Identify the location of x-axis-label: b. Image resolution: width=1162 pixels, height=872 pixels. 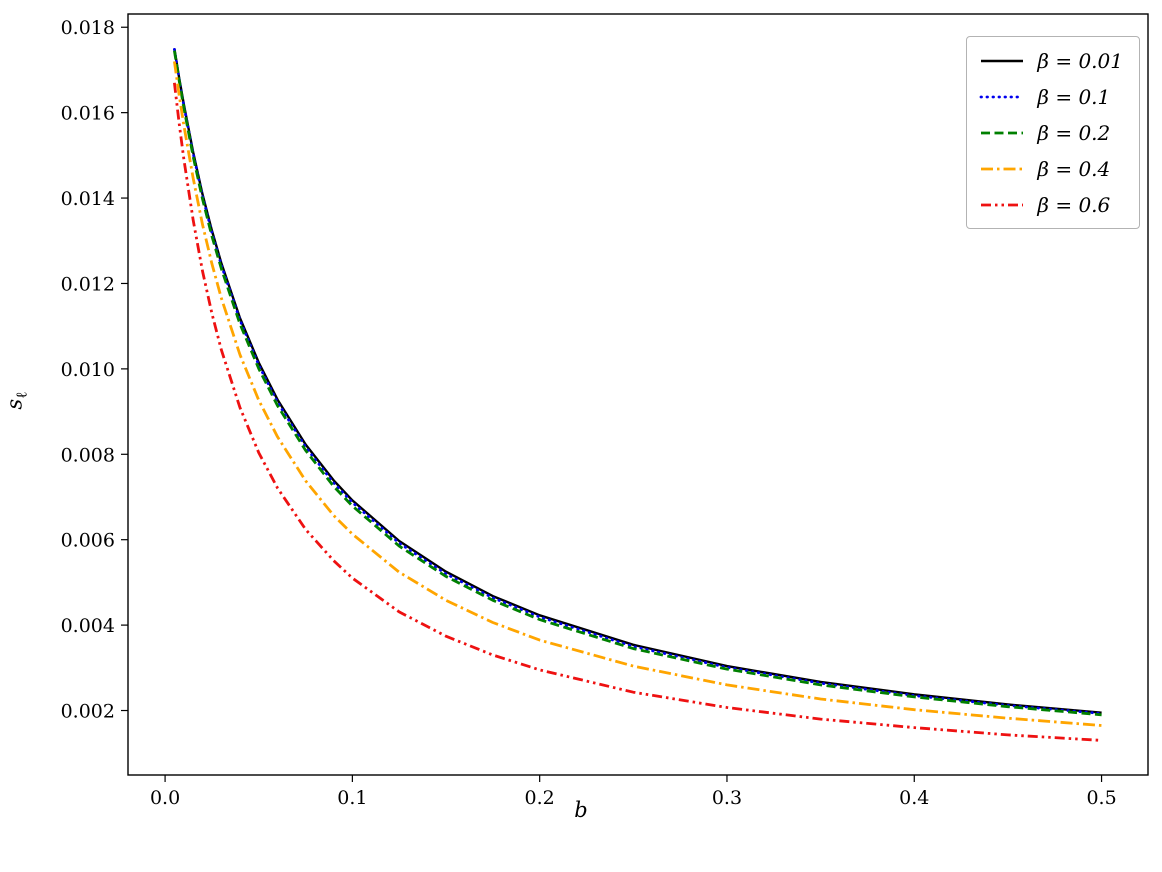
(581, 810).